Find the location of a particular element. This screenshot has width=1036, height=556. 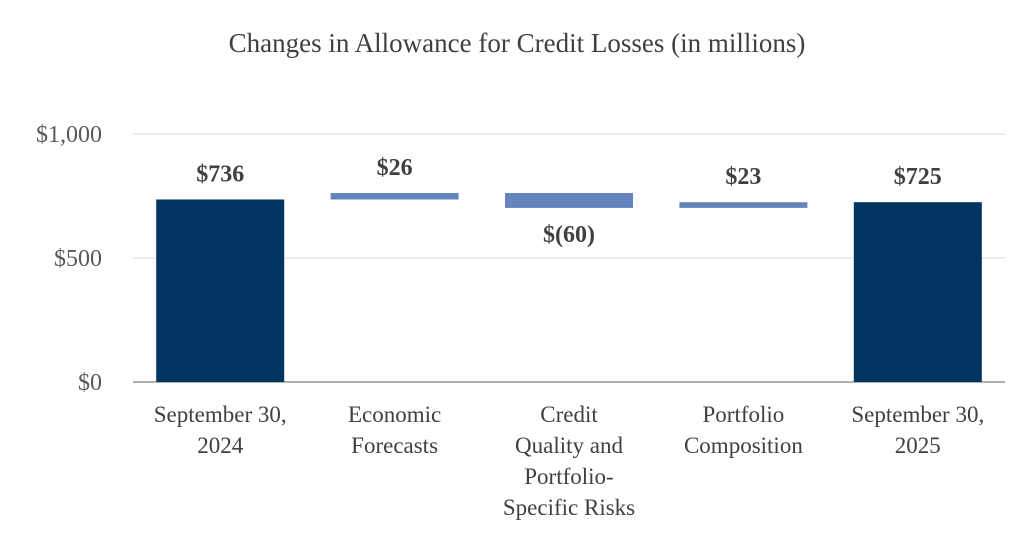

x-tick-label: Portfolio Composition is located at coordinates (743, 430).